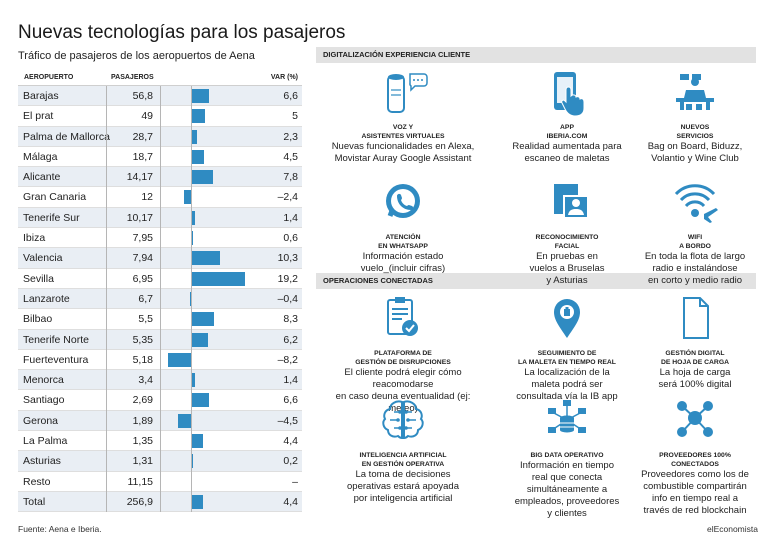  Describe the element at coordinates (567, 396) in the screenshot. I see `feature-description-line: consultada vía la IB app` at that location.